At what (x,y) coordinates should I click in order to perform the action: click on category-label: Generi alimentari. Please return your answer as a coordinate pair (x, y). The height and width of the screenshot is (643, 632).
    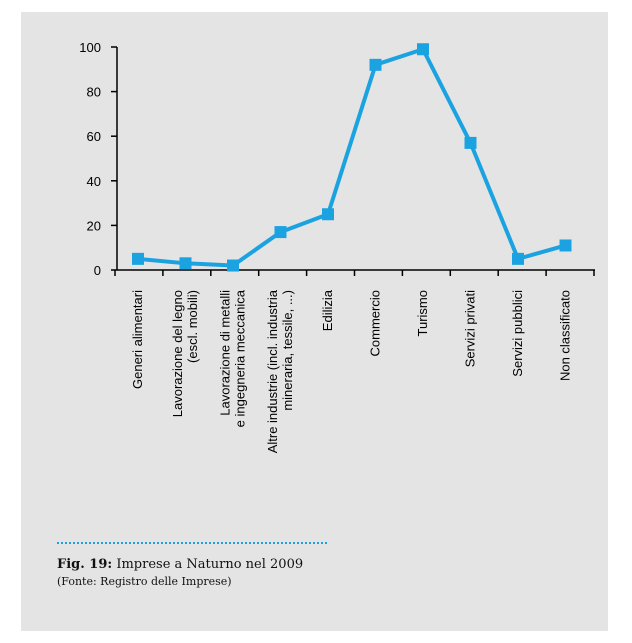
    Looking at the image, I should click on (137, 339).